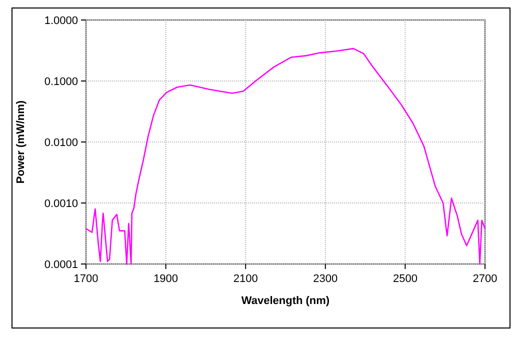 Image resolution: width=525 pixels, height=343 pixels. I want to click on x-tick-label: 2700, so click(485, 279).